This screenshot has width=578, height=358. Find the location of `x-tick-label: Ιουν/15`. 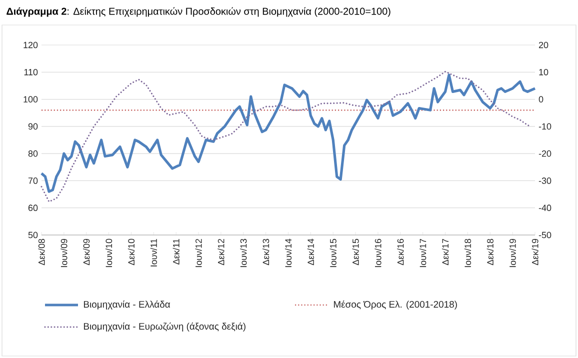

x-tick-label: Ιουν/15 is located at coordinates (333, 253).